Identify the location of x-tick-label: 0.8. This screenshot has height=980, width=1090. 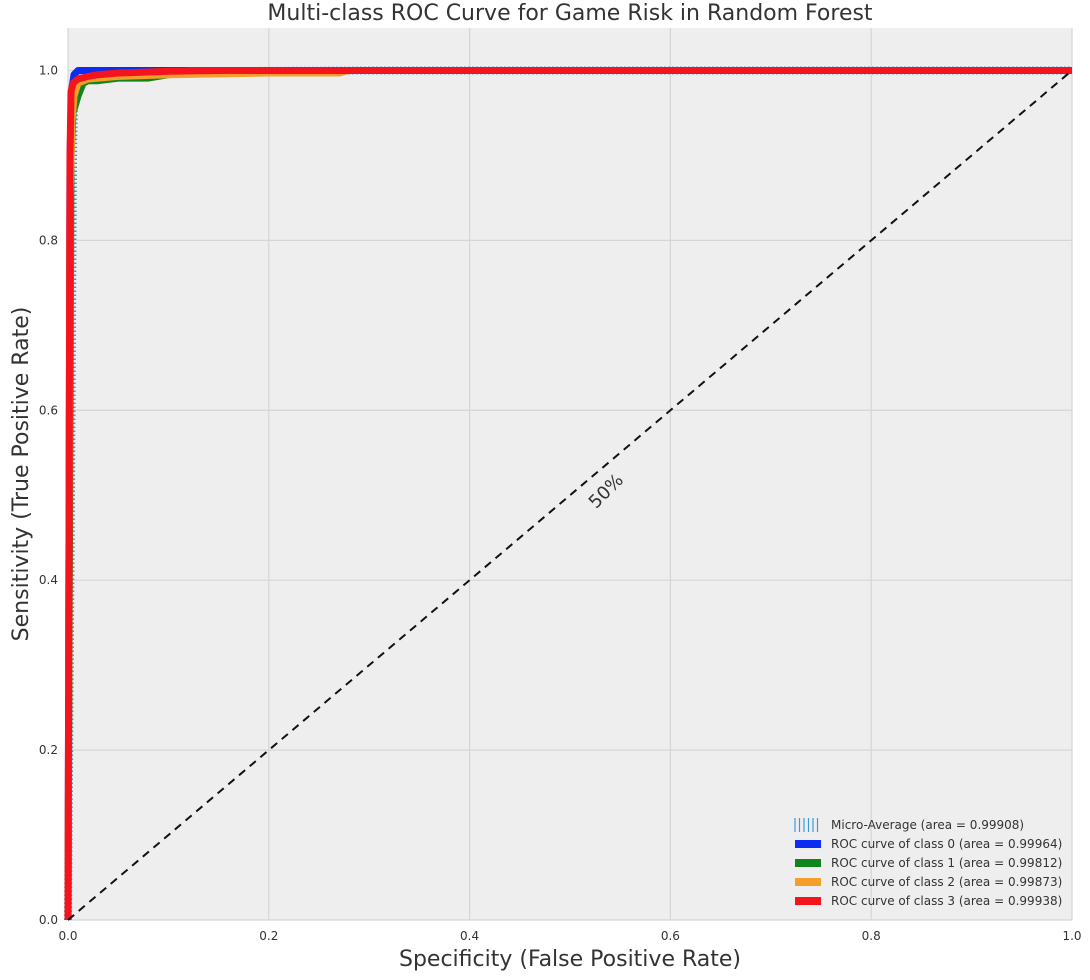
(871, 936).